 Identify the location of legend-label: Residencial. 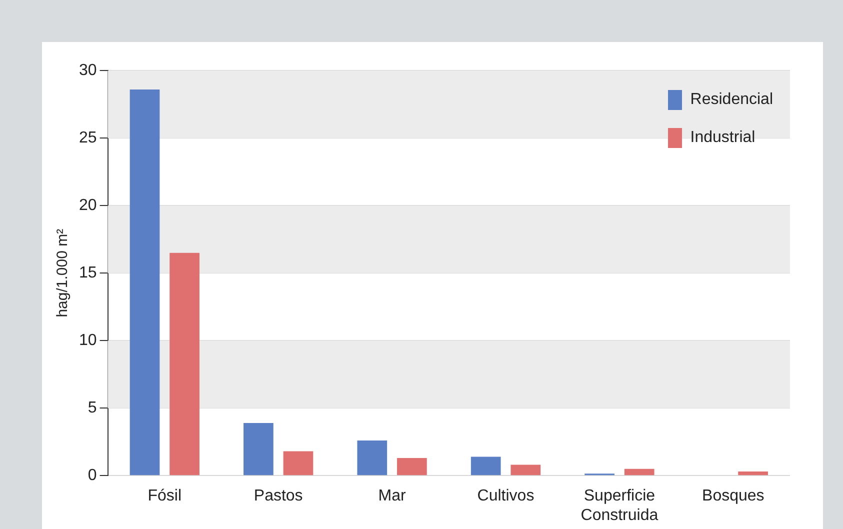
(731, 100).